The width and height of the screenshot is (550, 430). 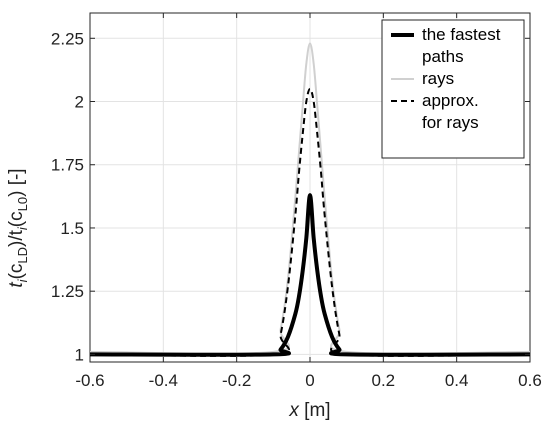 I want to click on x-axis-unit: [m], so click(x=315, y=410).